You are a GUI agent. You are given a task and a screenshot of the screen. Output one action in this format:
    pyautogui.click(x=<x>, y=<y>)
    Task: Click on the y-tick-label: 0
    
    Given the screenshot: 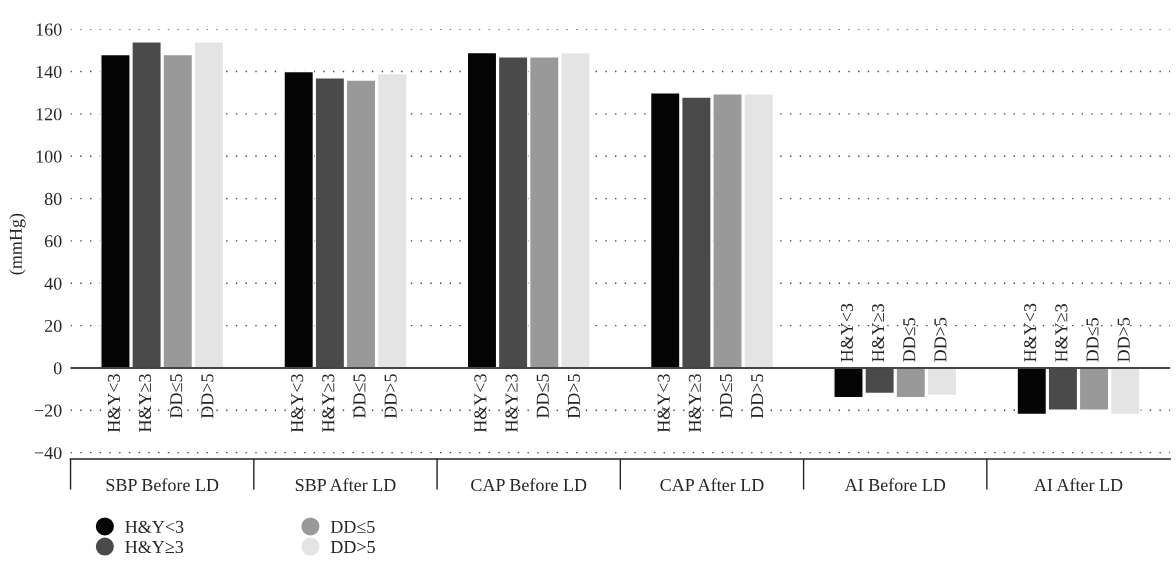 What is the action you would take?
    pyautogui.click(x=57, y=368)
    